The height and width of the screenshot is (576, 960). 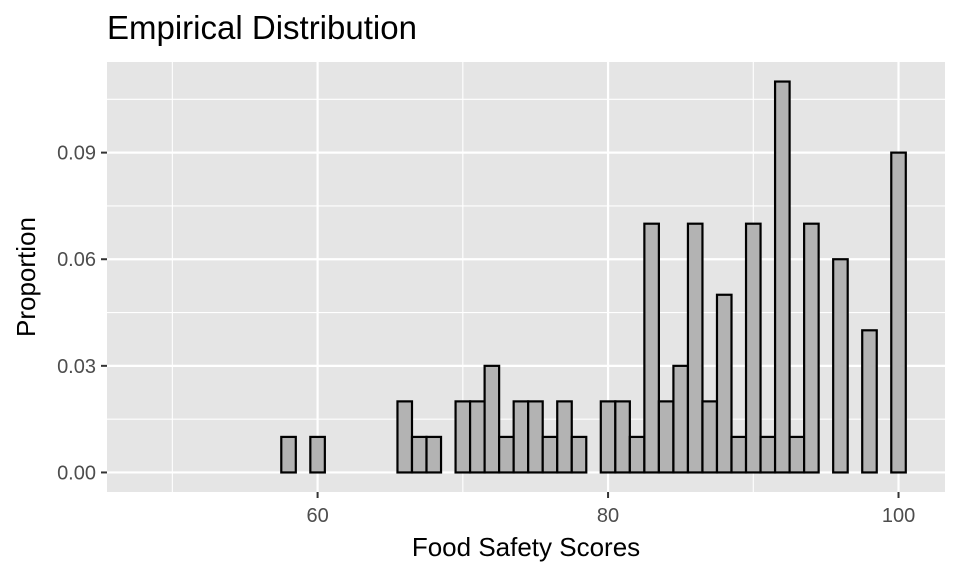 I want to click on x-axis: 60 80 100, so click(x=610, y=509).